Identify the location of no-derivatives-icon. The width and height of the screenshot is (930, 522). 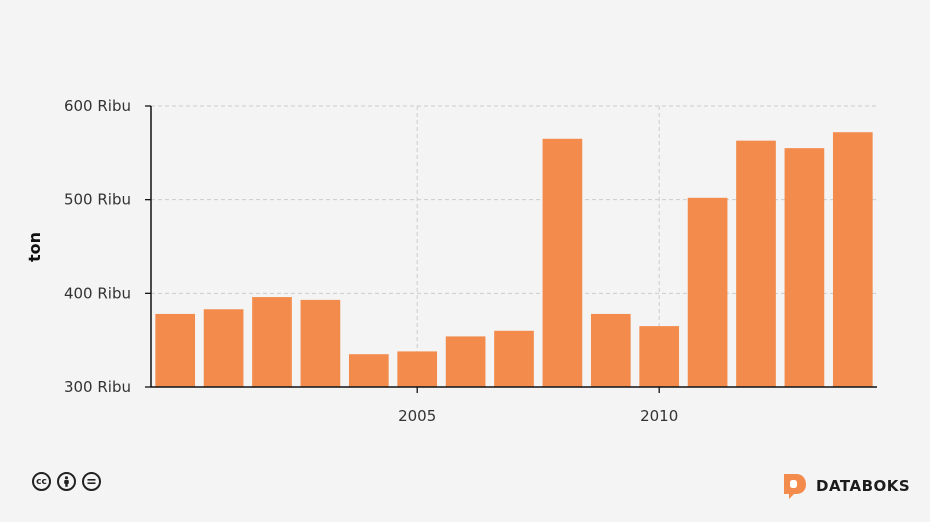
(91, 481).